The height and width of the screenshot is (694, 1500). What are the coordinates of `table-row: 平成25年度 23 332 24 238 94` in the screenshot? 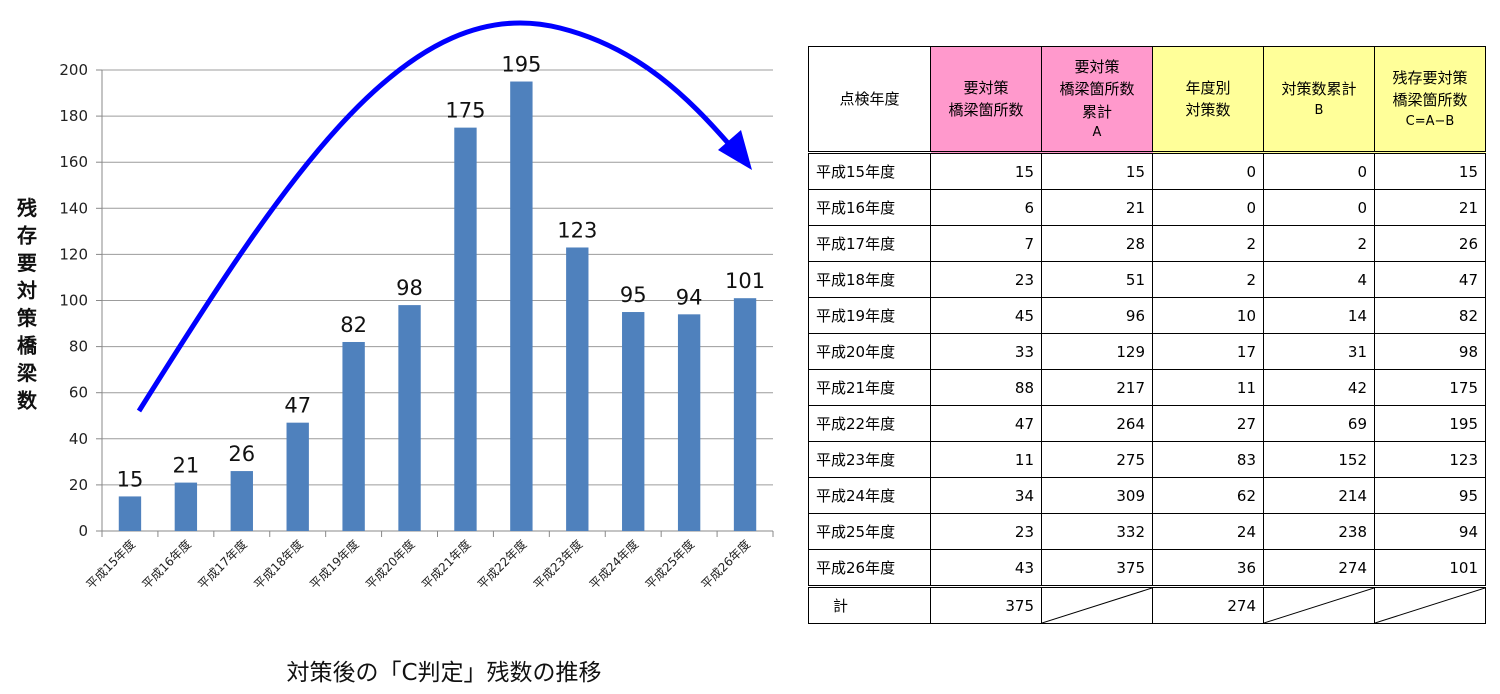 It's located at (1147, 531).